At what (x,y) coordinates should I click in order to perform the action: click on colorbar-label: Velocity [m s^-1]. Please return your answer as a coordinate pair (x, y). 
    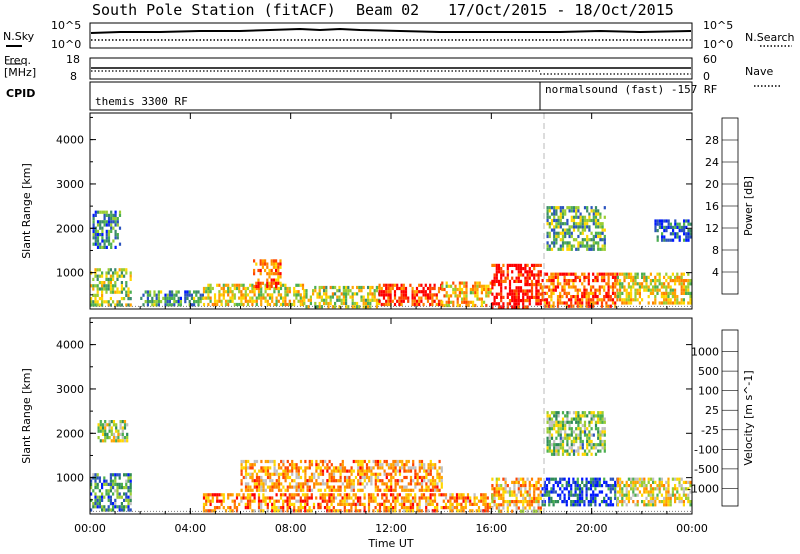
    Looking at the image, I should click on (748, 417).